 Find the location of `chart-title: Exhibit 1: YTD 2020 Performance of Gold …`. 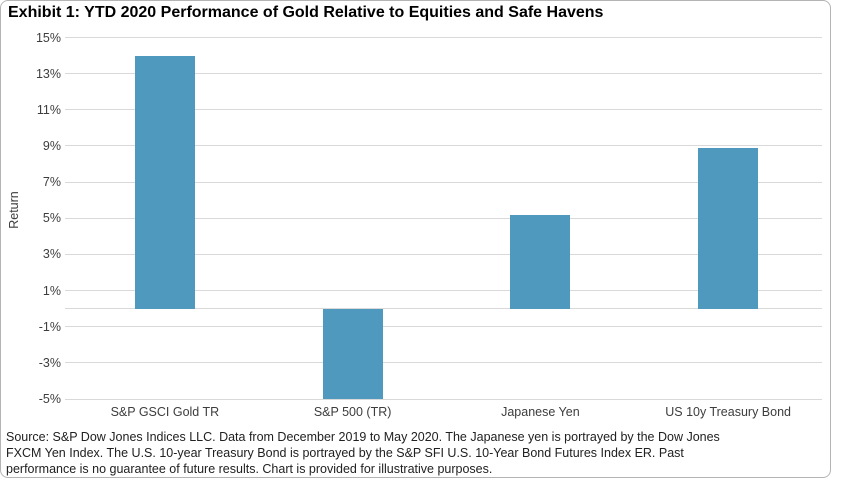

chart-title: Exhibit 1: YTD 2020 Performance of Gold … is located at coordinates (306, 12).